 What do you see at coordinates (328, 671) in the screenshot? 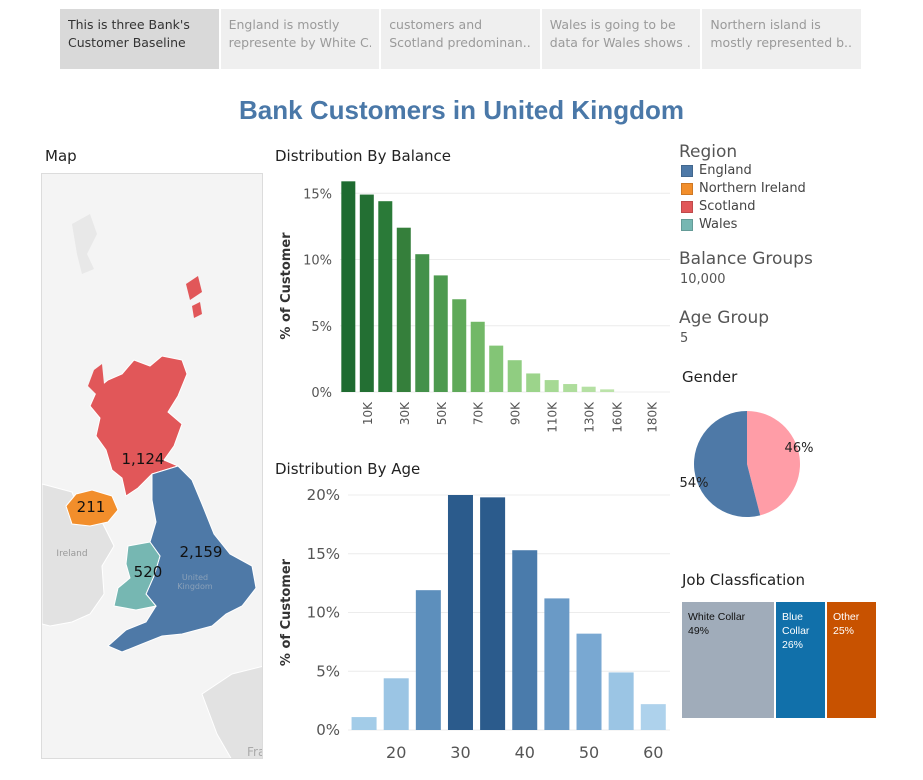
I see `y-tick-label: 5%` at bounding box center [328, 671].